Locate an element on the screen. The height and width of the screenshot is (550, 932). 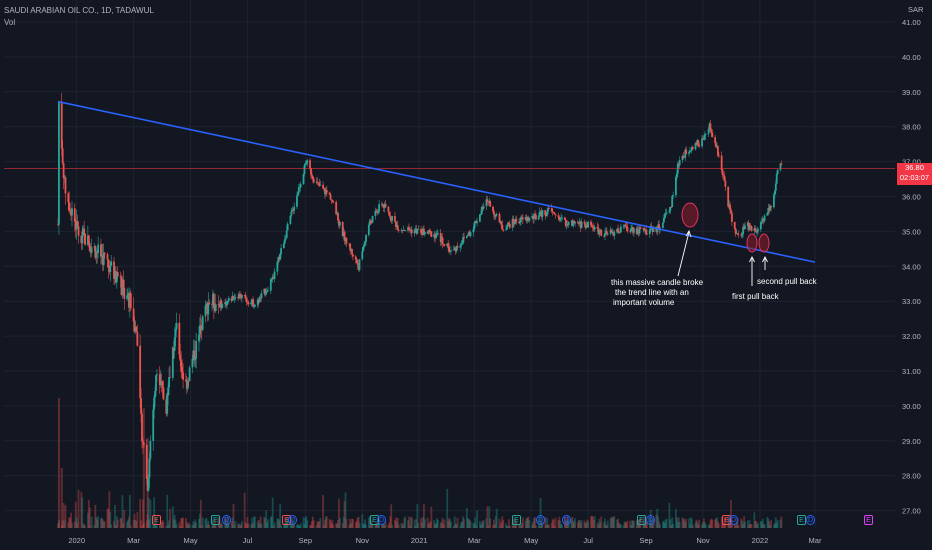
first-pullback-annotation: first pull back is located at coordinates (755, 296).